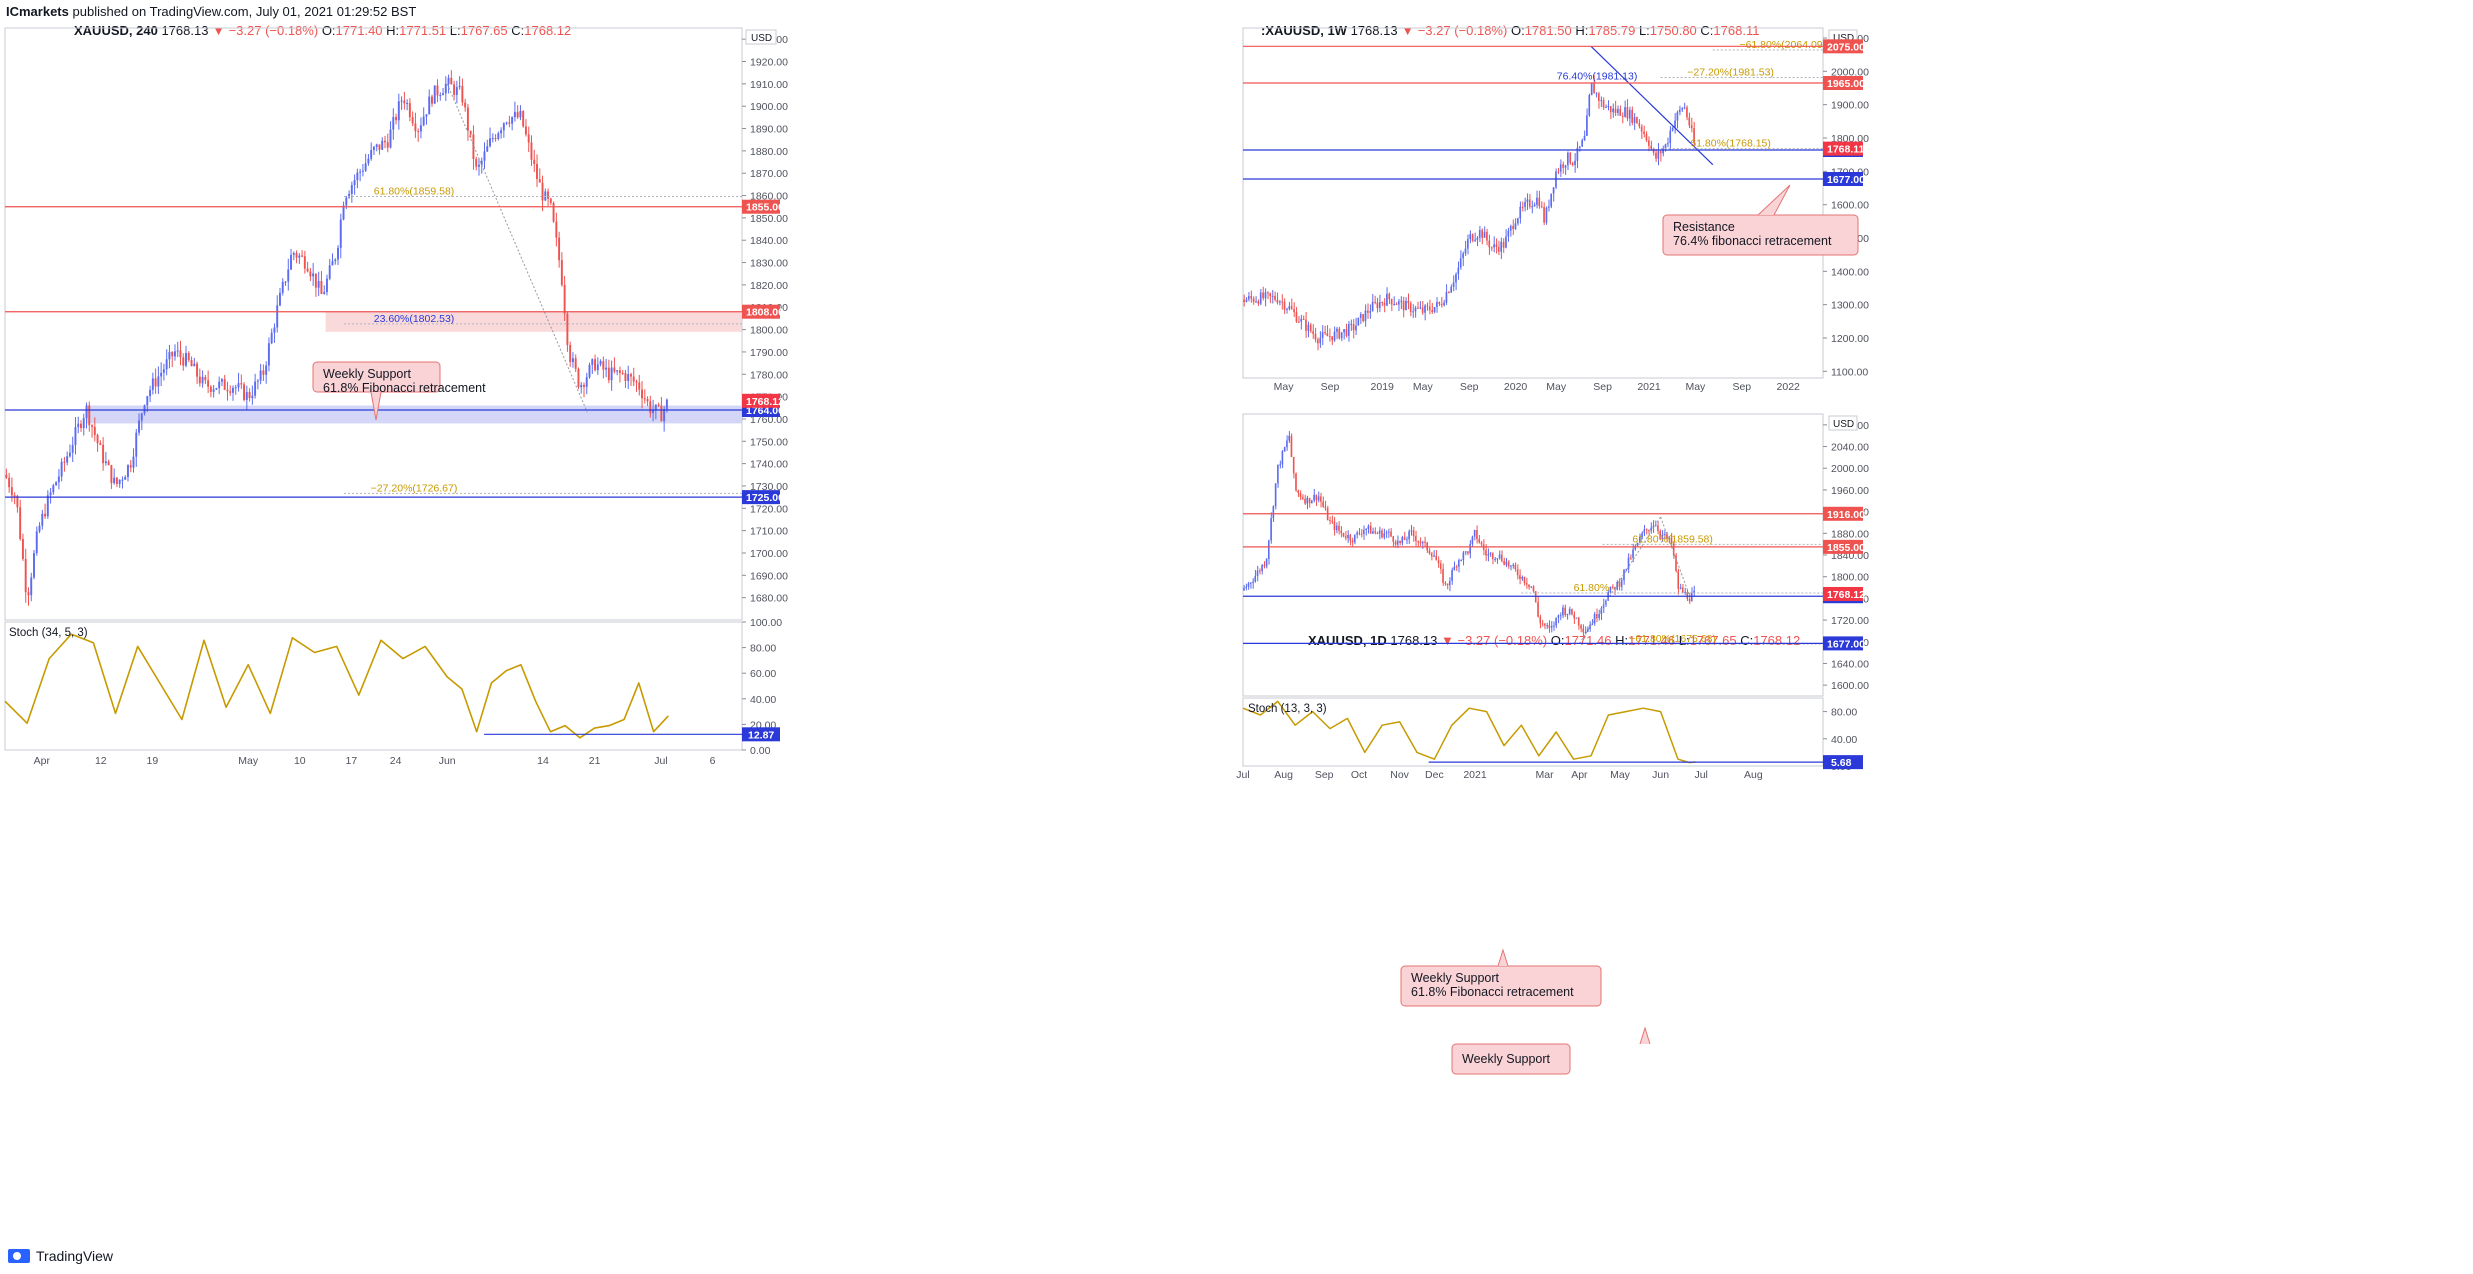 This screenshot has width=2473, height=1274. What do you see at coordinates (1649, 387) in the screenshot?
I see `x-tick-label: 2021` at bounding box center [1649, 387].